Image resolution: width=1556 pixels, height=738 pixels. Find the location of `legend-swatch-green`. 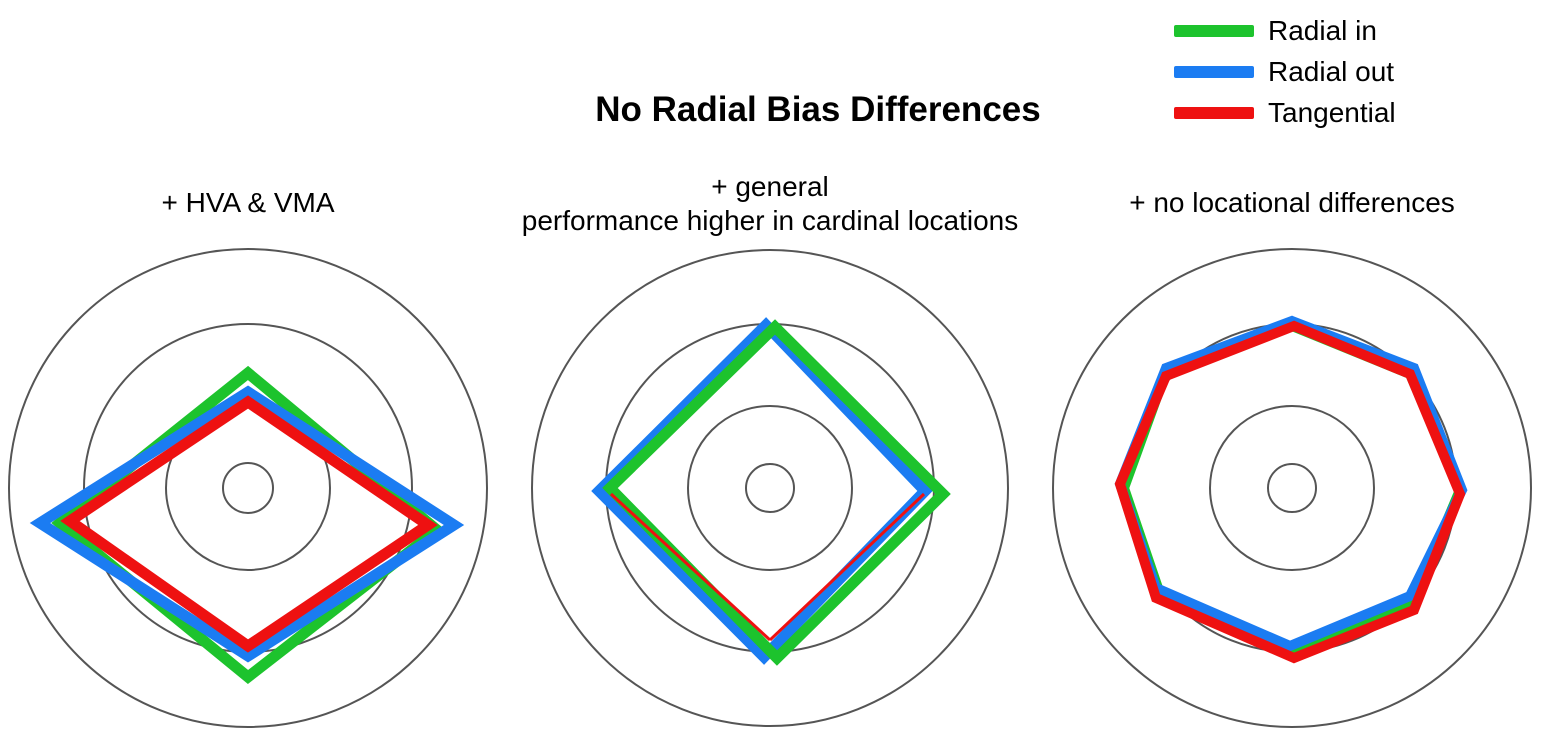

legend-swatch-green is located at coordinates (1214, 30).